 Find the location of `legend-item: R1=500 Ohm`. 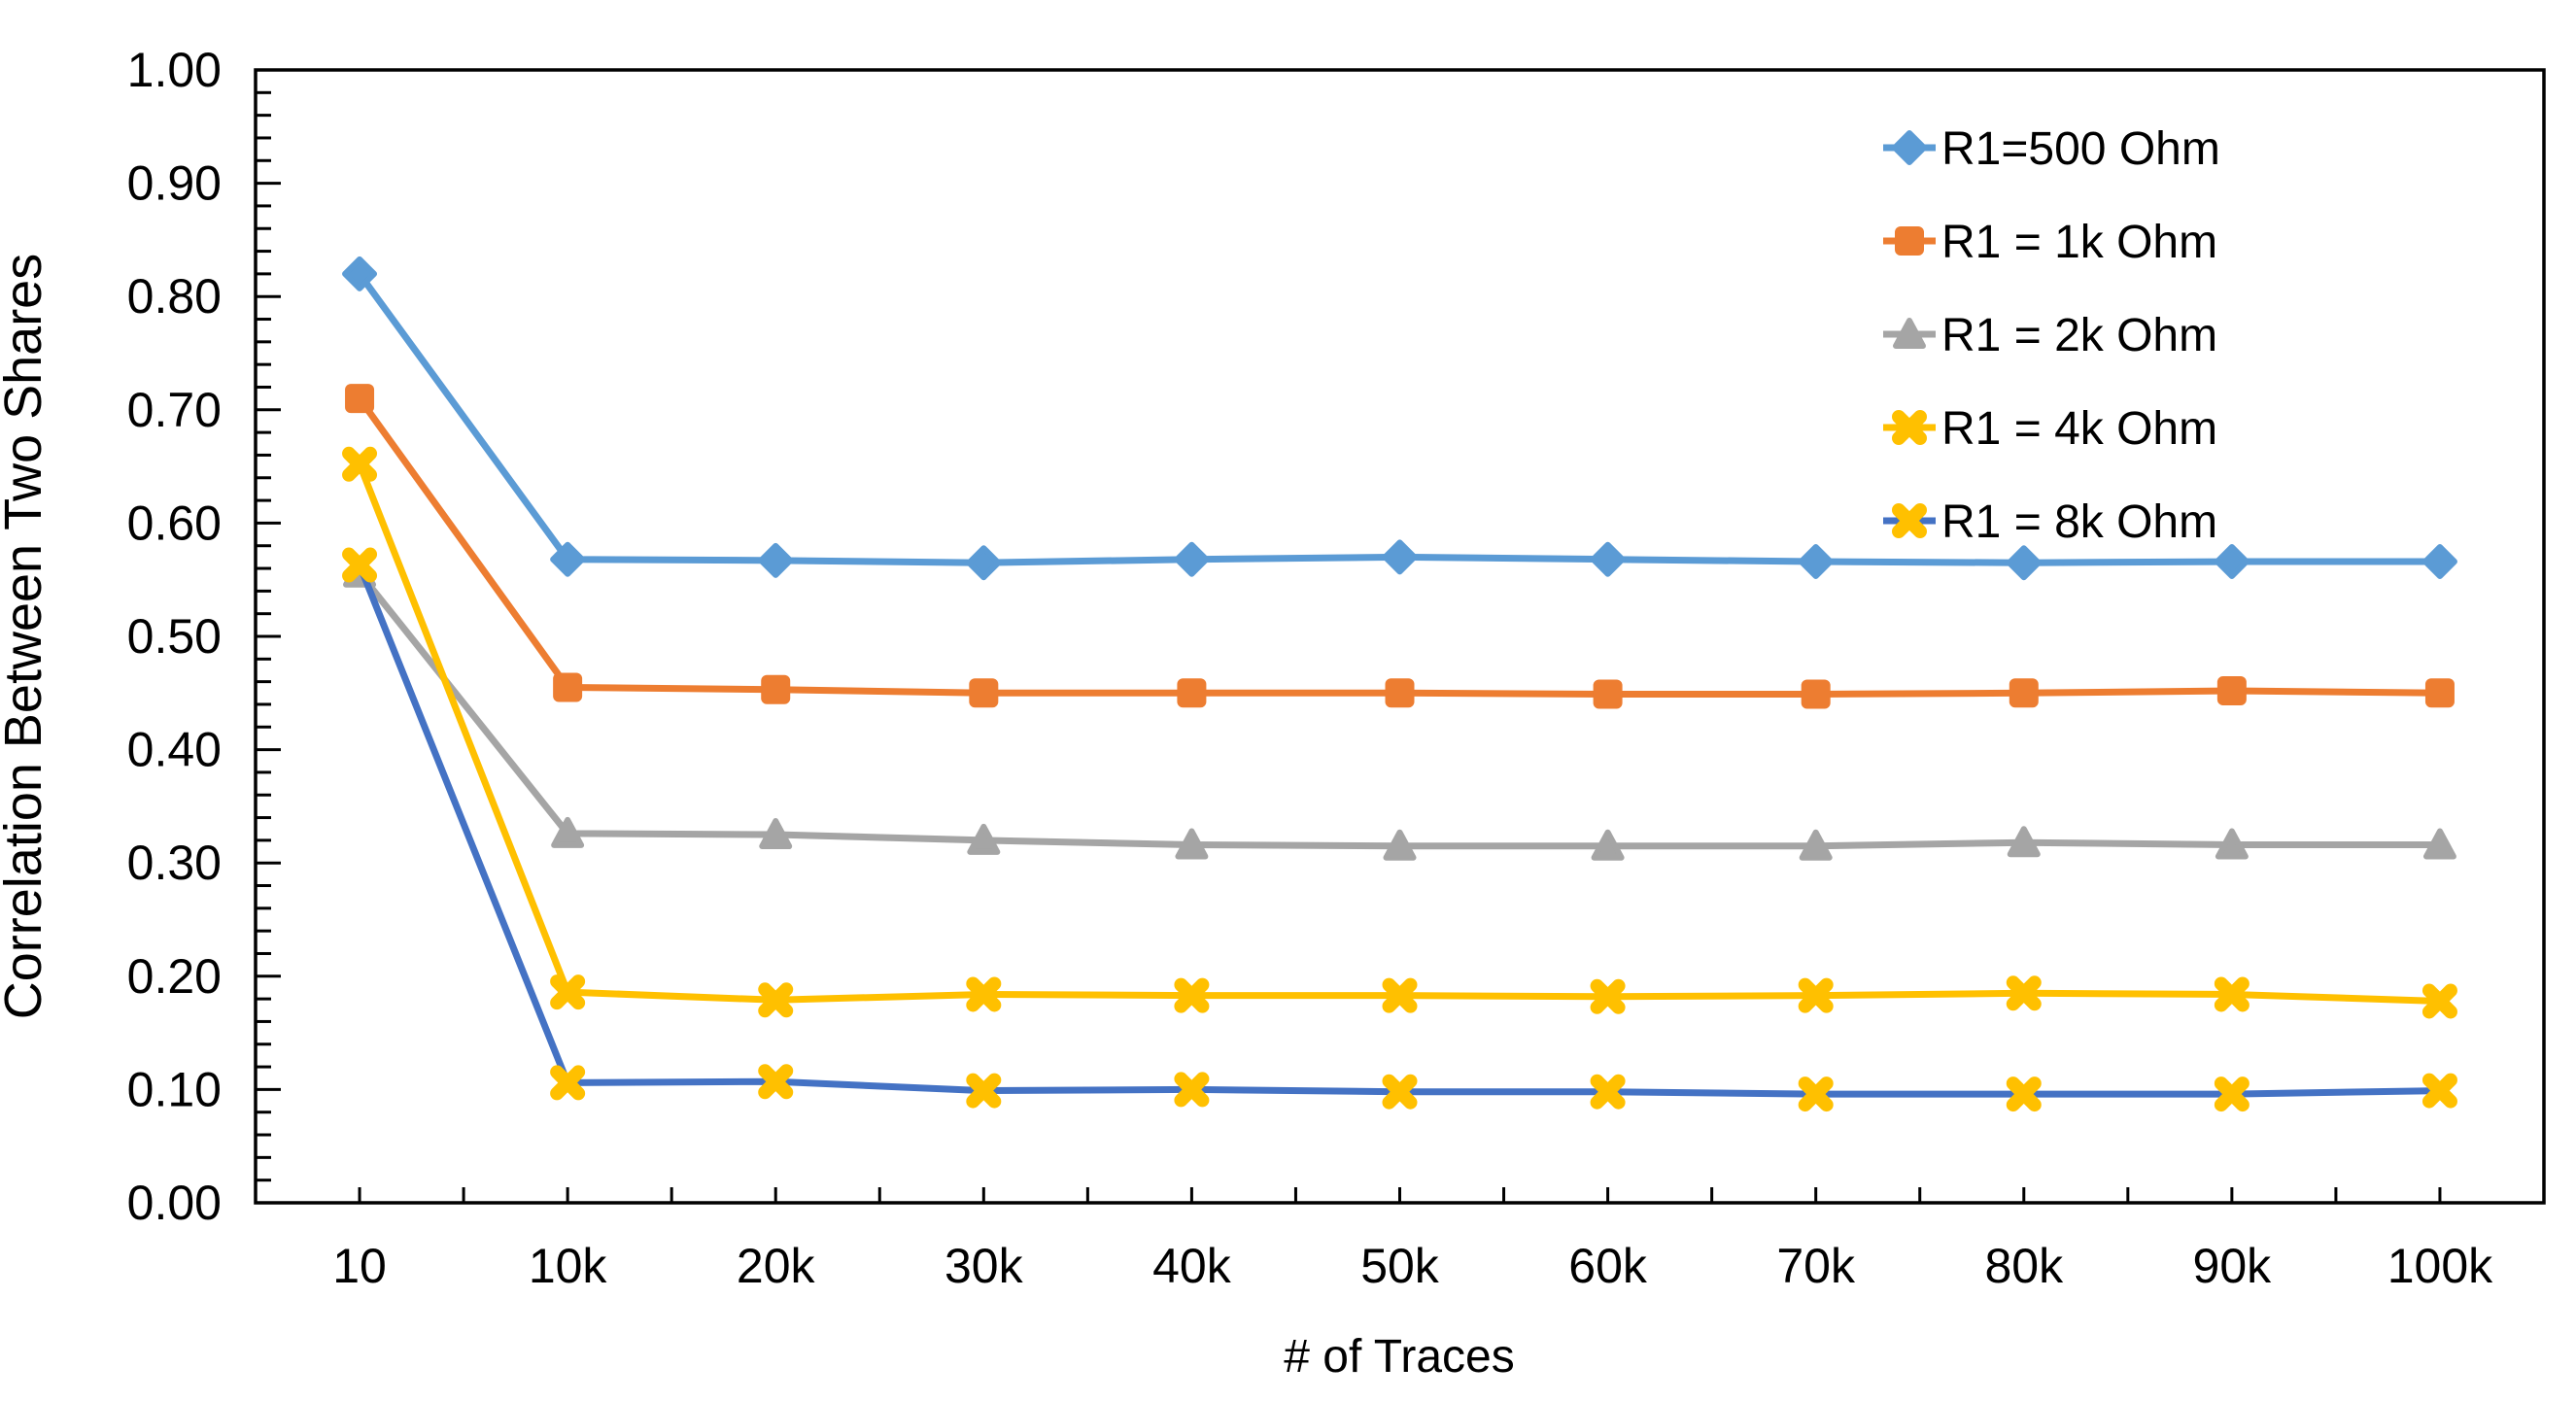

legend-item: R1=500 Ohm is located at coordinates (2051, 149).